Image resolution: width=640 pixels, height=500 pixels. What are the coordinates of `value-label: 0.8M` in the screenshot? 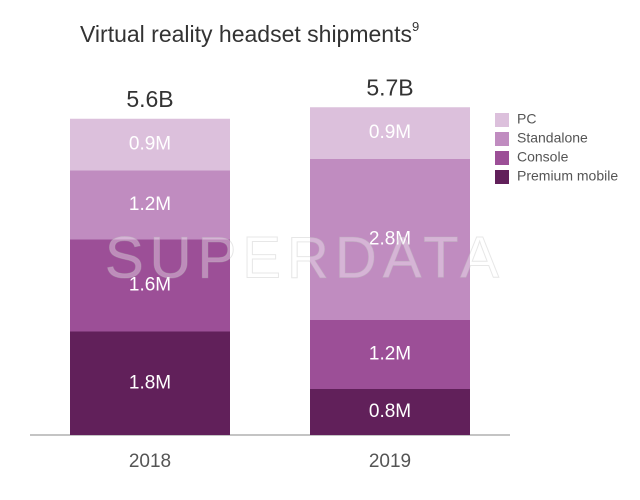 It's located at (390, 411).